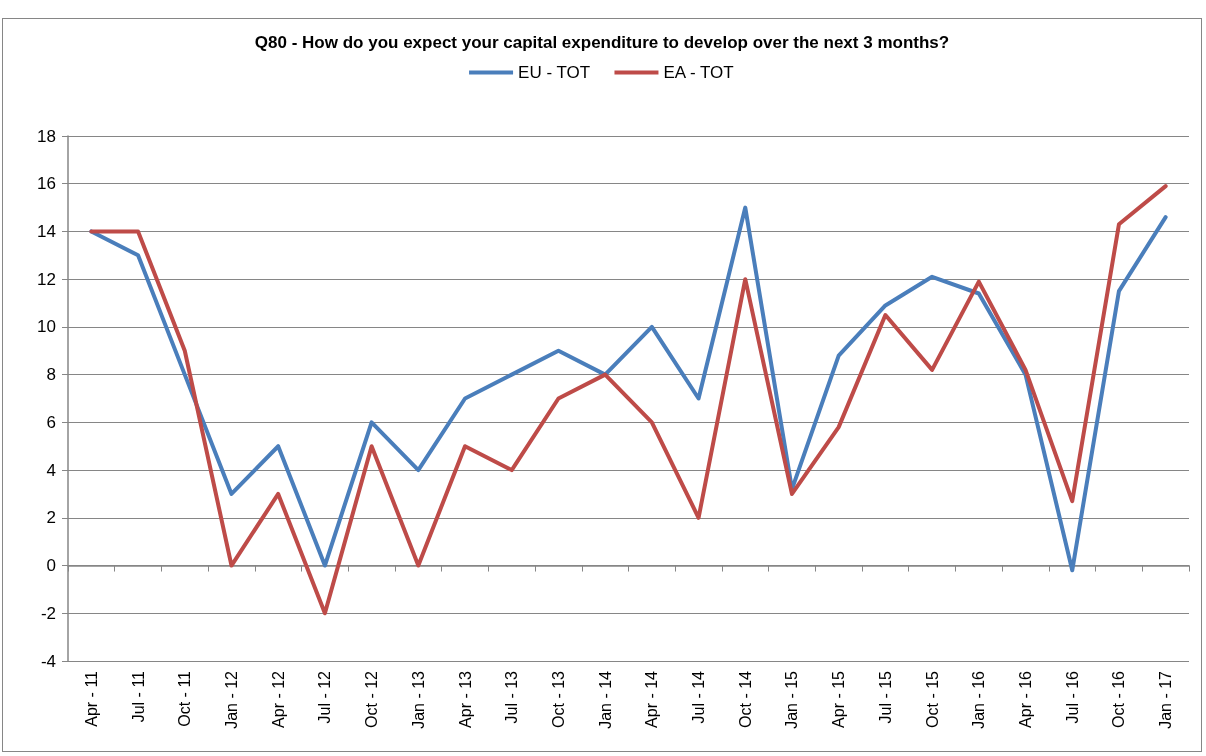  I want to click on y-tick-label: 10, so click(46, 327).